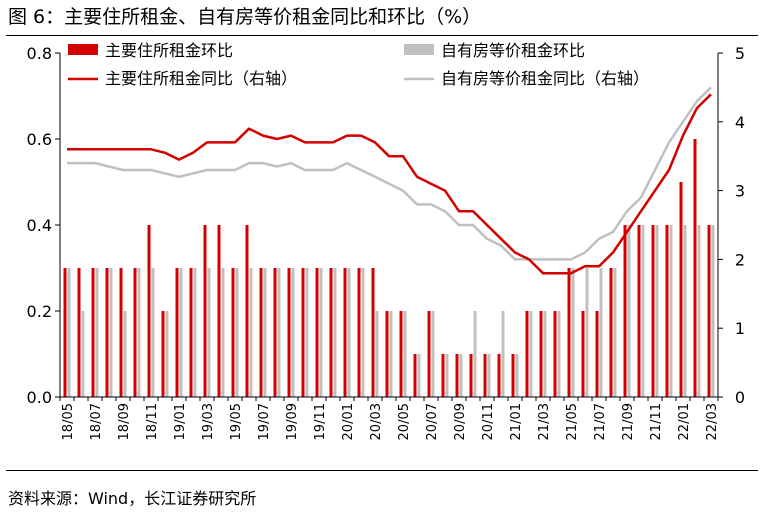  Describe the element at coordinates (653, 311) in the screenshot. I see `bar-red-21/11` at that location.